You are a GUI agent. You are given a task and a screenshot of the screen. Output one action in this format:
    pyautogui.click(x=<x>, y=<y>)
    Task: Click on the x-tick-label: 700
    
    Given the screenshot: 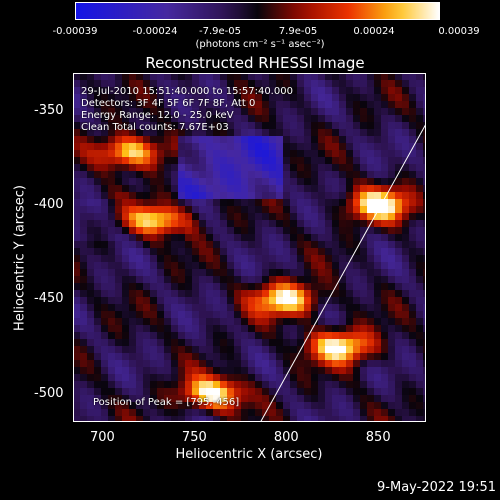 What is the action you would take?
    pyautogui.click(x=102, y=437)
    